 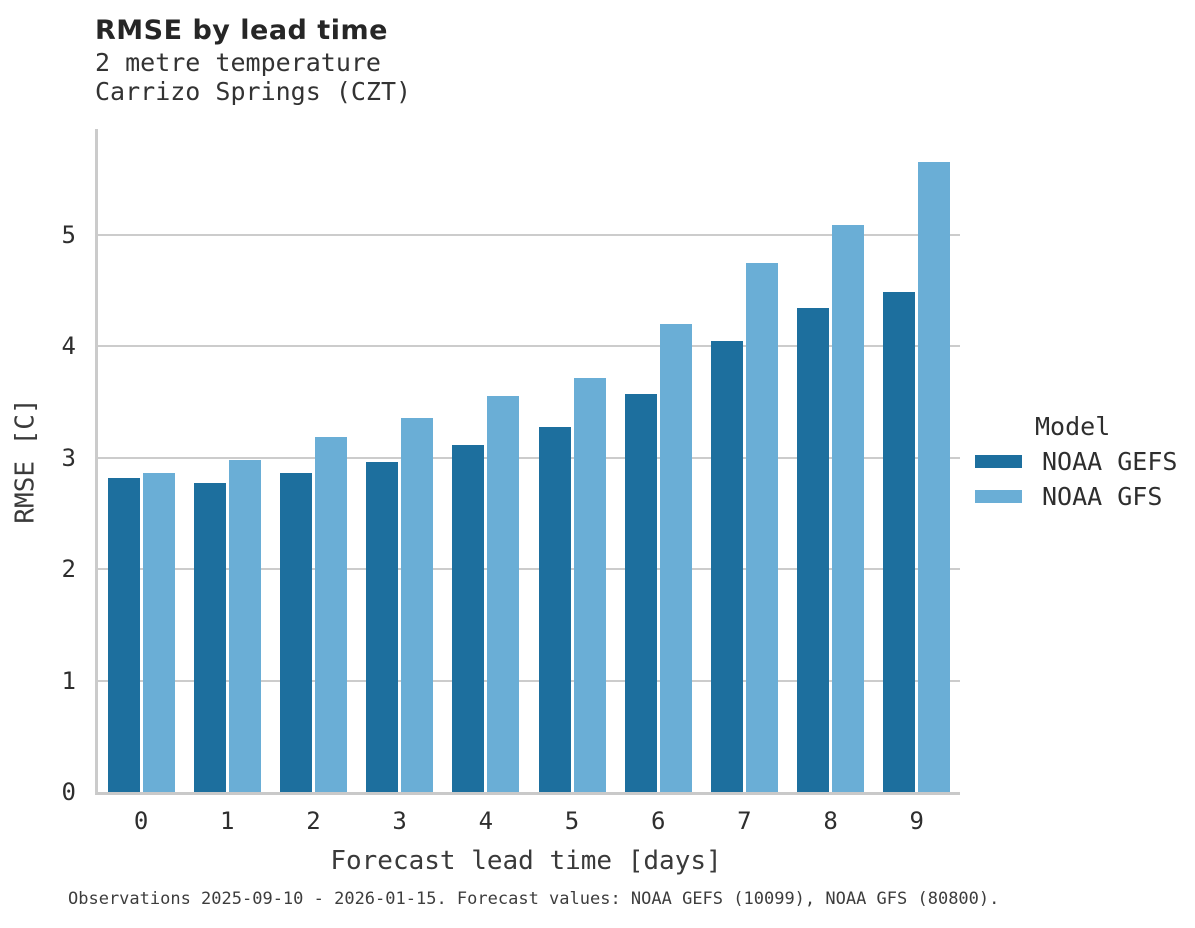 What do you see at coordinates (227, 482) in the screenshot?
I see `bar-group: 1` at bounding box center [227, 482].